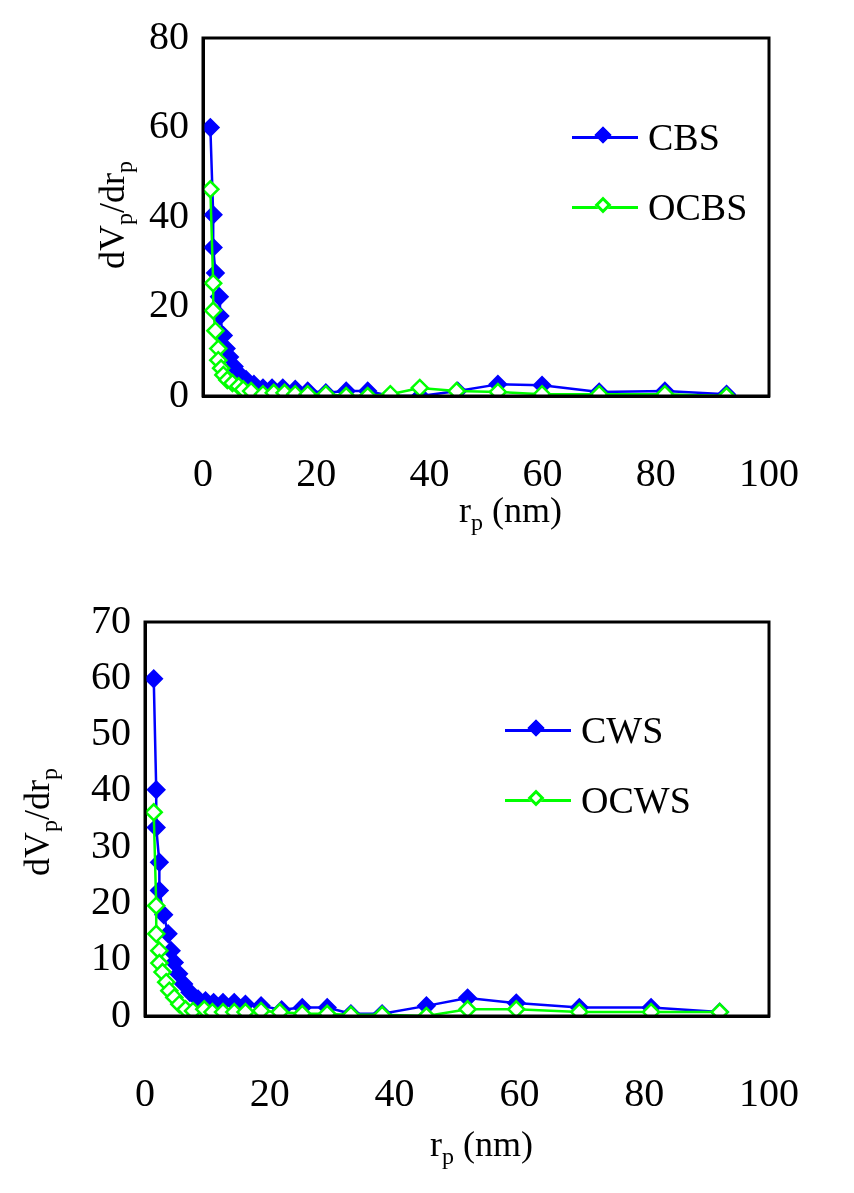  What do you see at coordinates (111, 844) in the screenshot?
I see `y-tick-label: 30` at bounding box center [111, 844].